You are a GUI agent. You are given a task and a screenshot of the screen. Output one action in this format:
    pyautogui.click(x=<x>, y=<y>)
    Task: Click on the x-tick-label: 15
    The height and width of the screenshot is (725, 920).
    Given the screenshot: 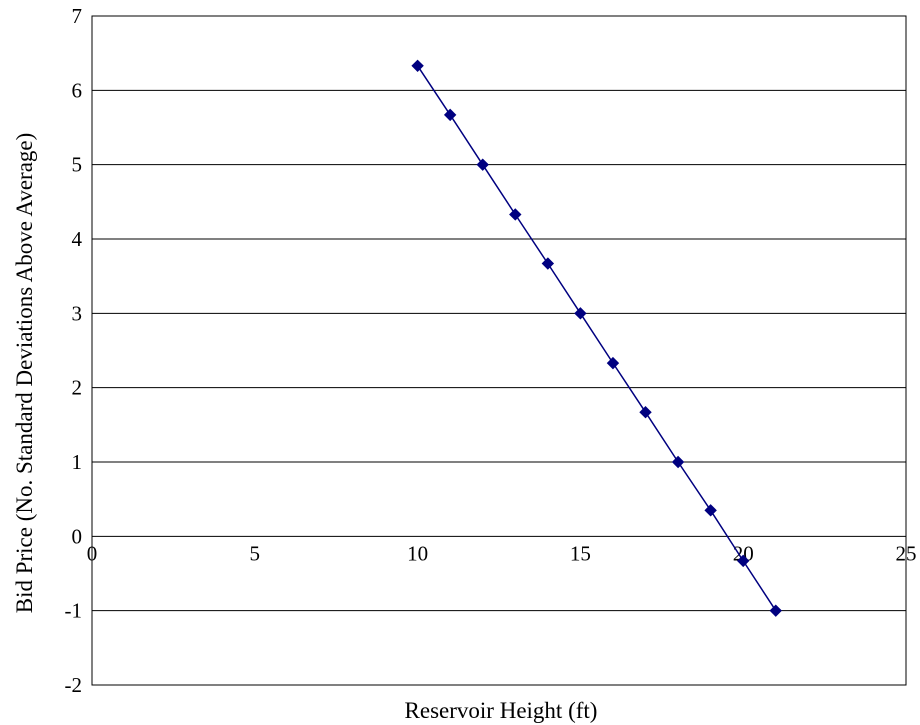 What is the action you would take?
    pyautogui.click(x=580, y=553)
    